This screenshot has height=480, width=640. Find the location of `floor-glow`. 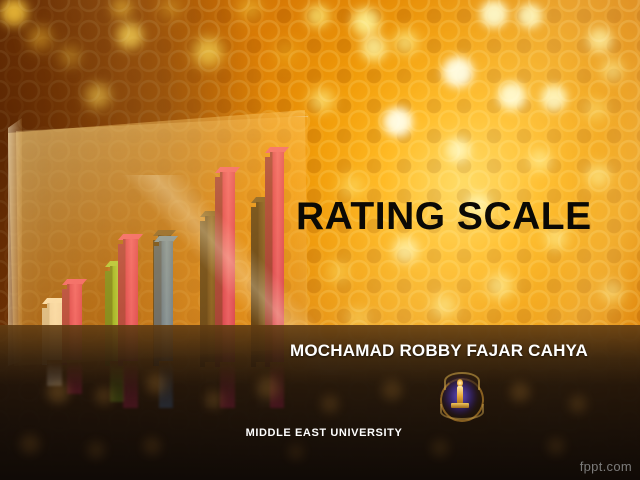

floor-glow is located at coordinates (320, 355).